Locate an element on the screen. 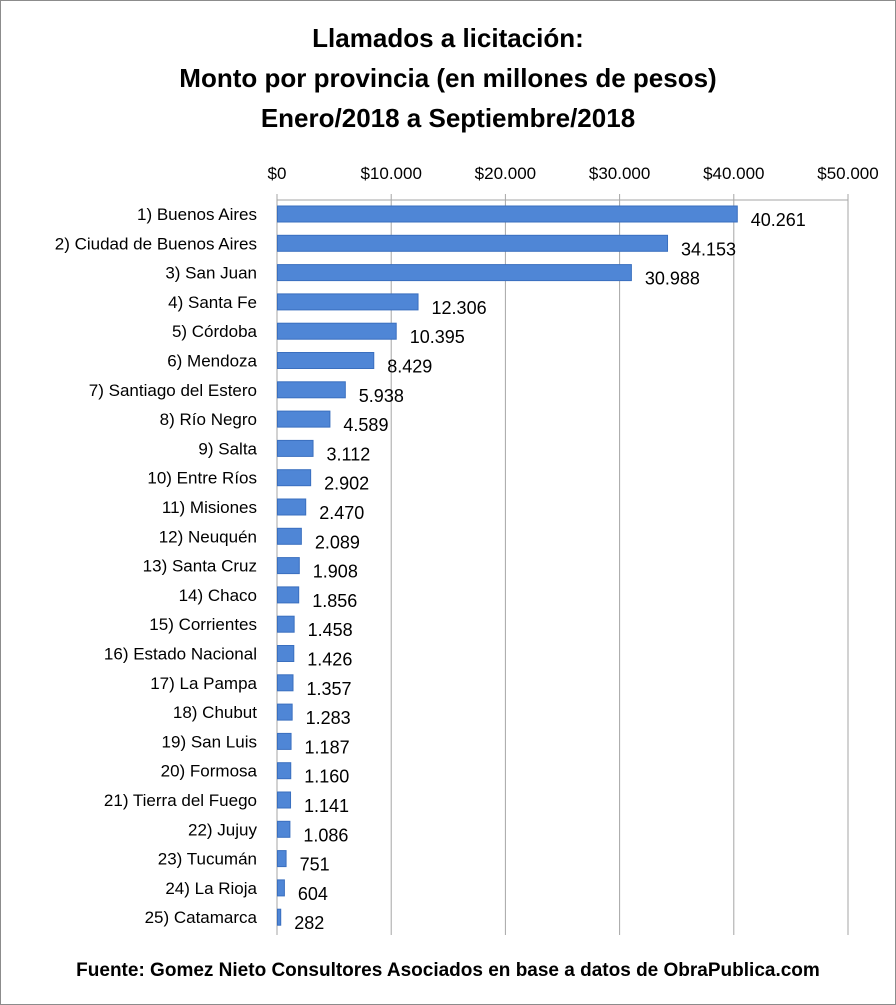  value-label: 1.187 is located at coordinates (327, 747).